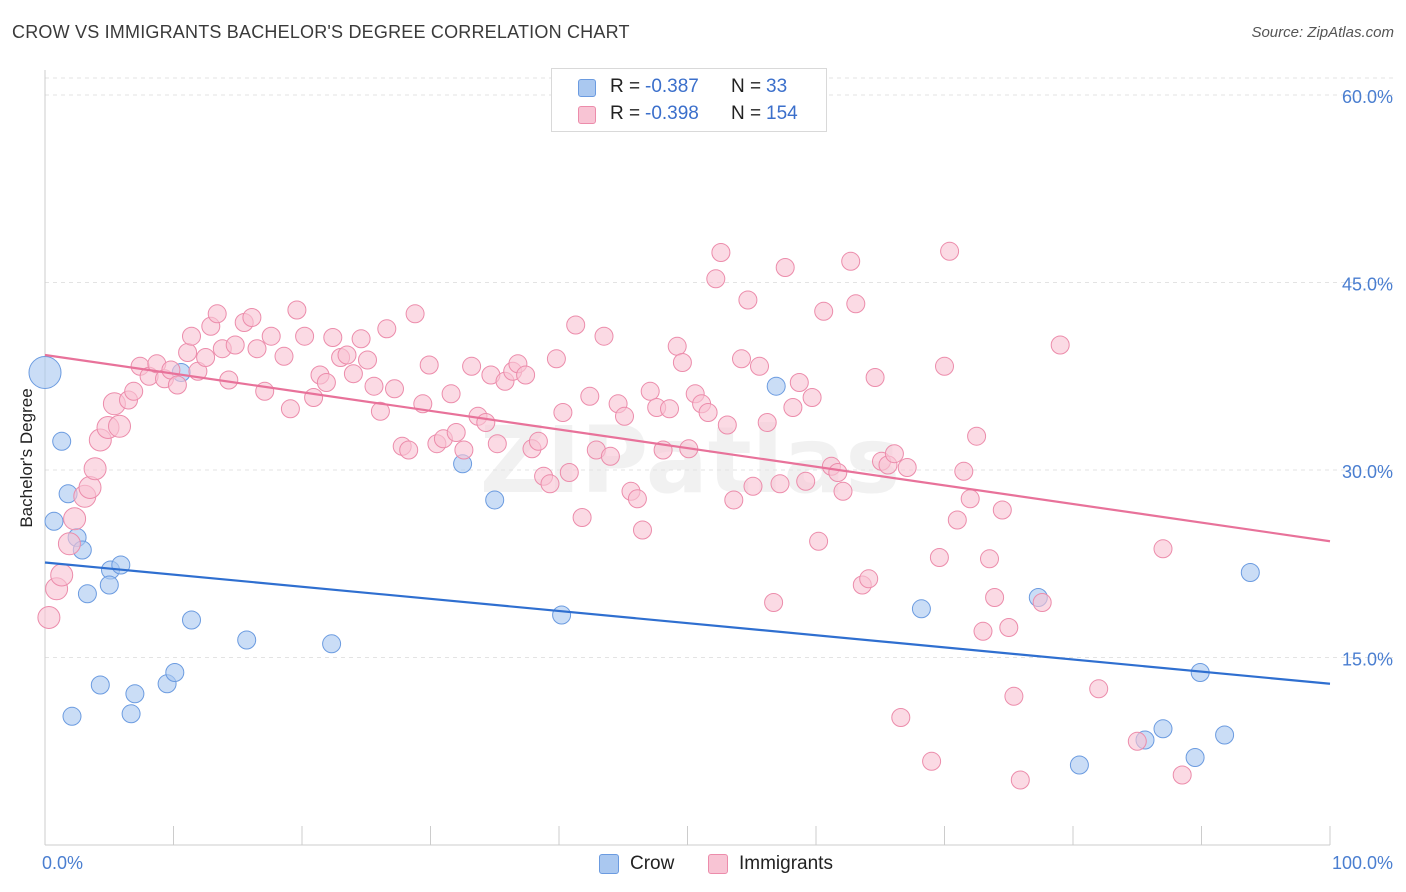 The height and width of the screenshot is (892, 1406). Describe the element at coordinates (1362, 863) in the screenshot. I see `x-tick-label: 100.0%` at that location.